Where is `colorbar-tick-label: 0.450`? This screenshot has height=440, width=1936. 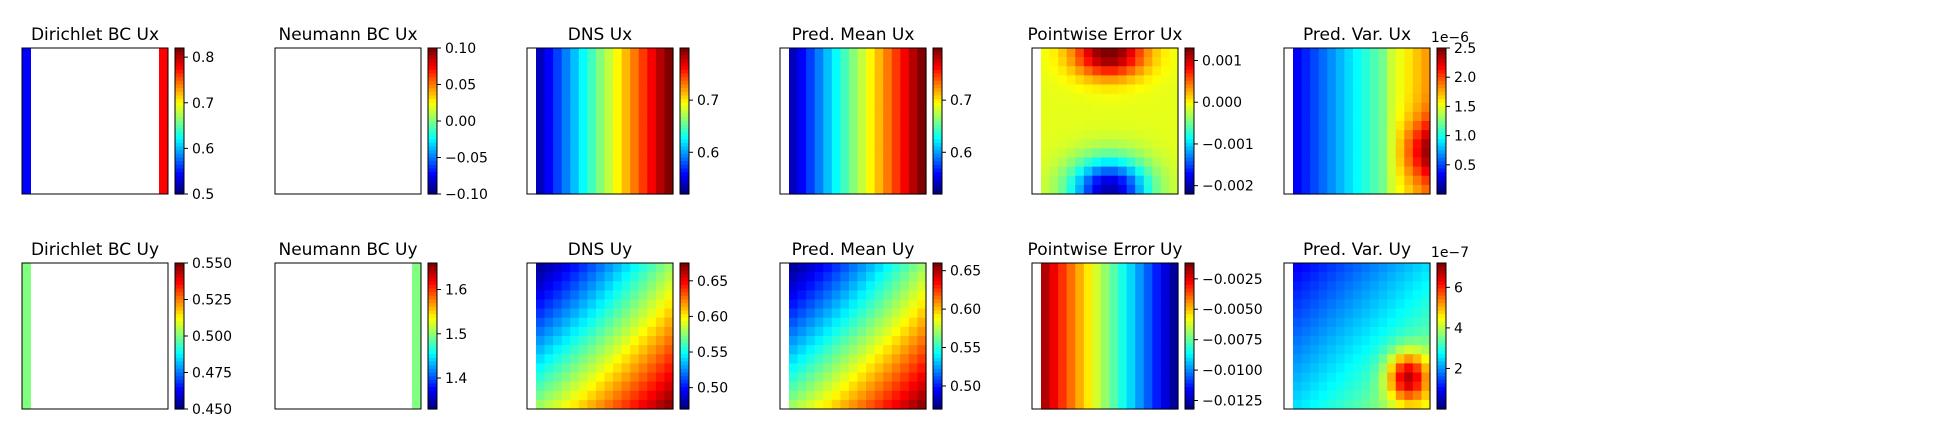
colorbar-tick-label: 0.450 is located at coordinates (212, 410).